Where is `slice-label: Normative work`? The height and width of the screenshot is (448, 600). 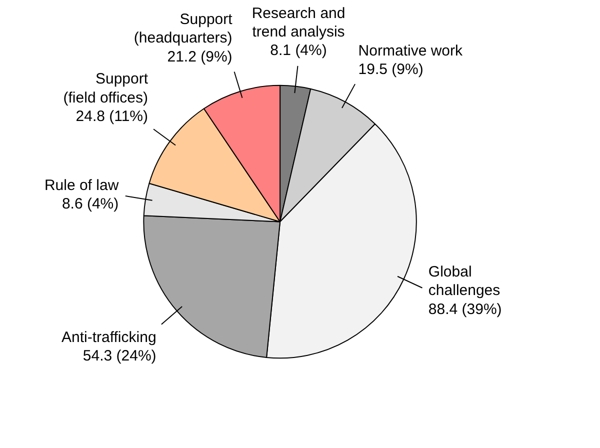
slice-label: Normative work is located at coordinates (410, 51).